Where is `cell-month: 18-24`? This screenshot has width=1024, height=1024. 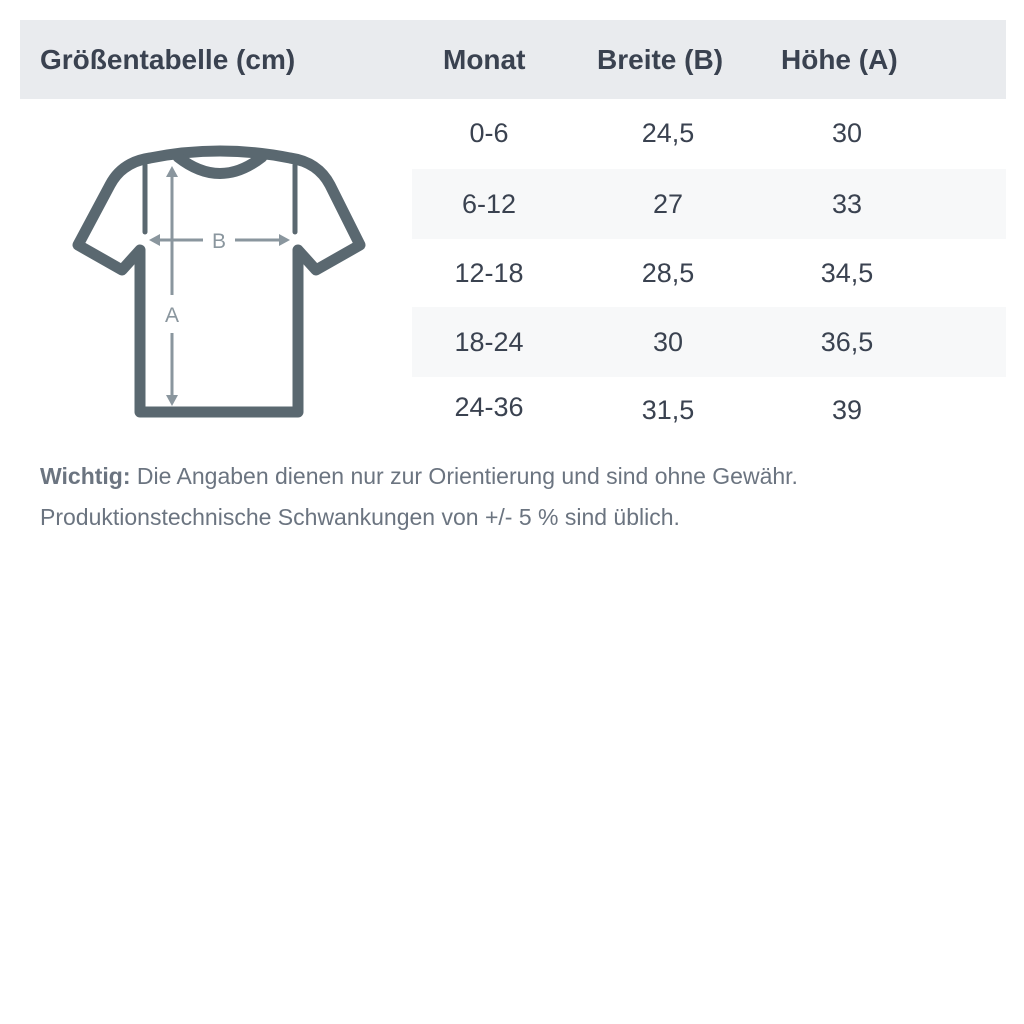 cell-month: 18-24 is located at coordinates (489, 342).